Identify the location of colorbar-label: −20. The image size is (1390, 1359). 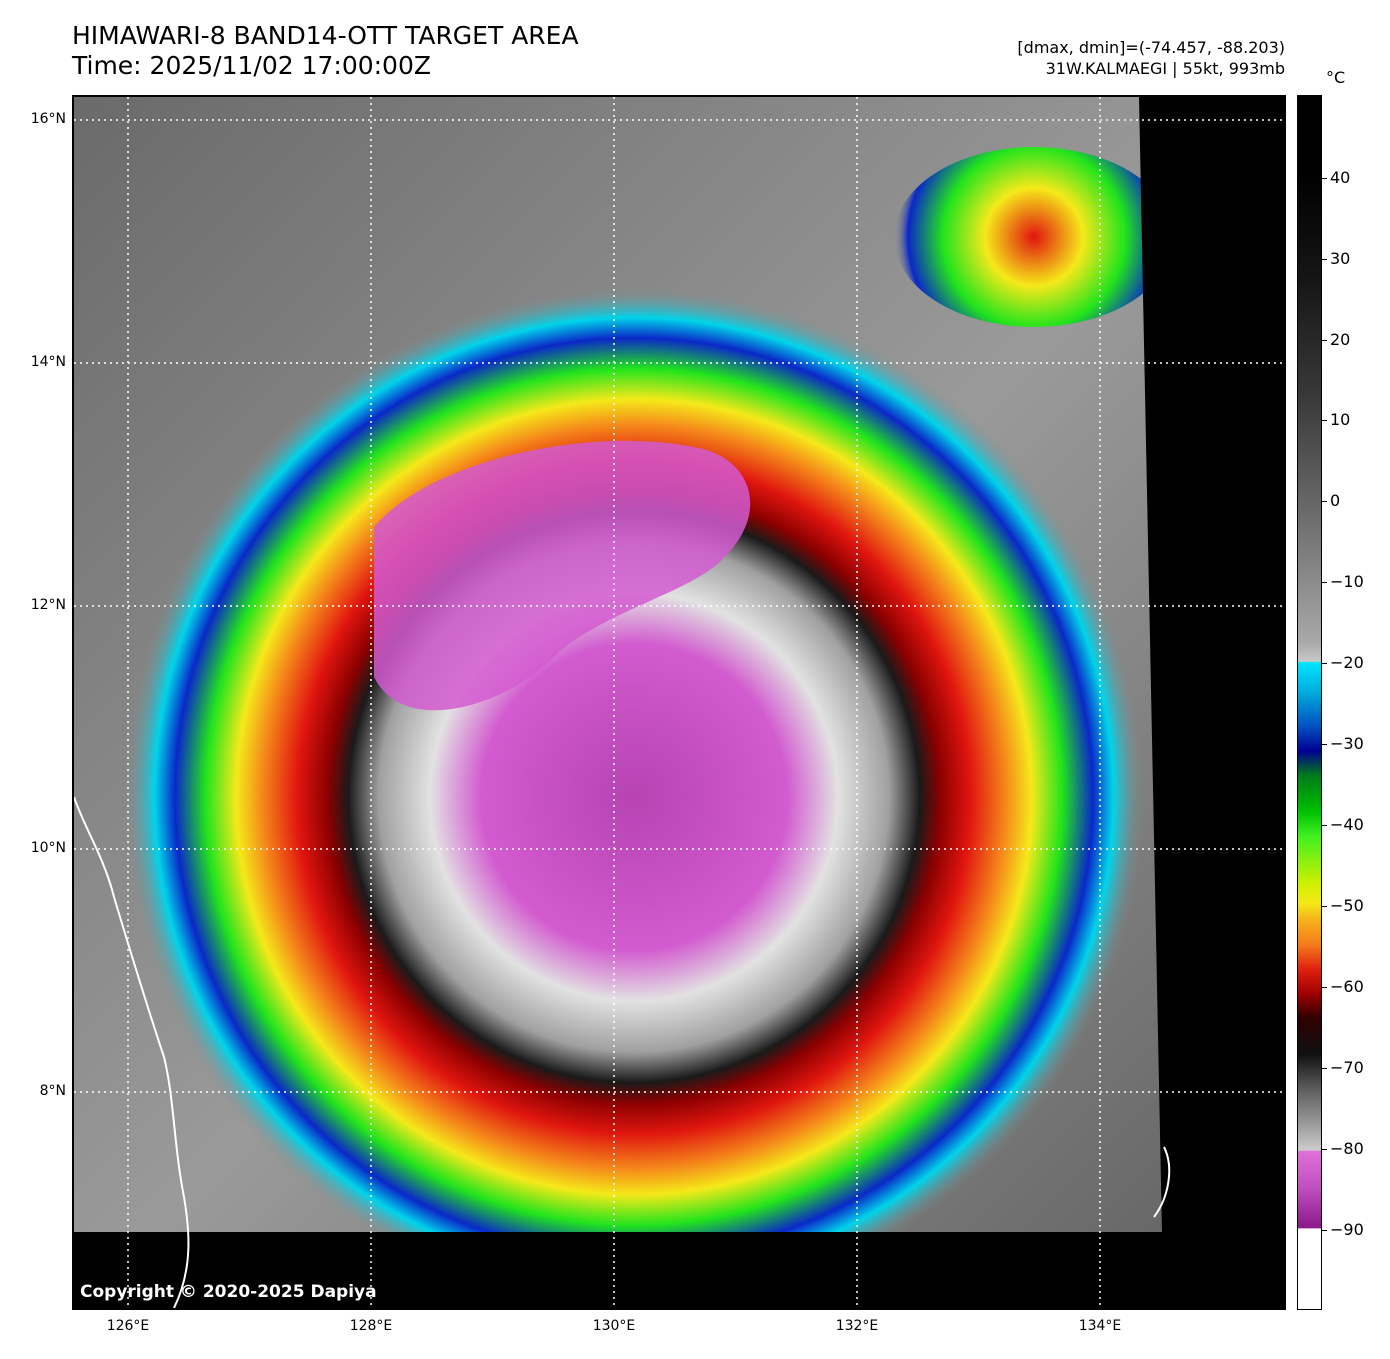
(1347, 662).